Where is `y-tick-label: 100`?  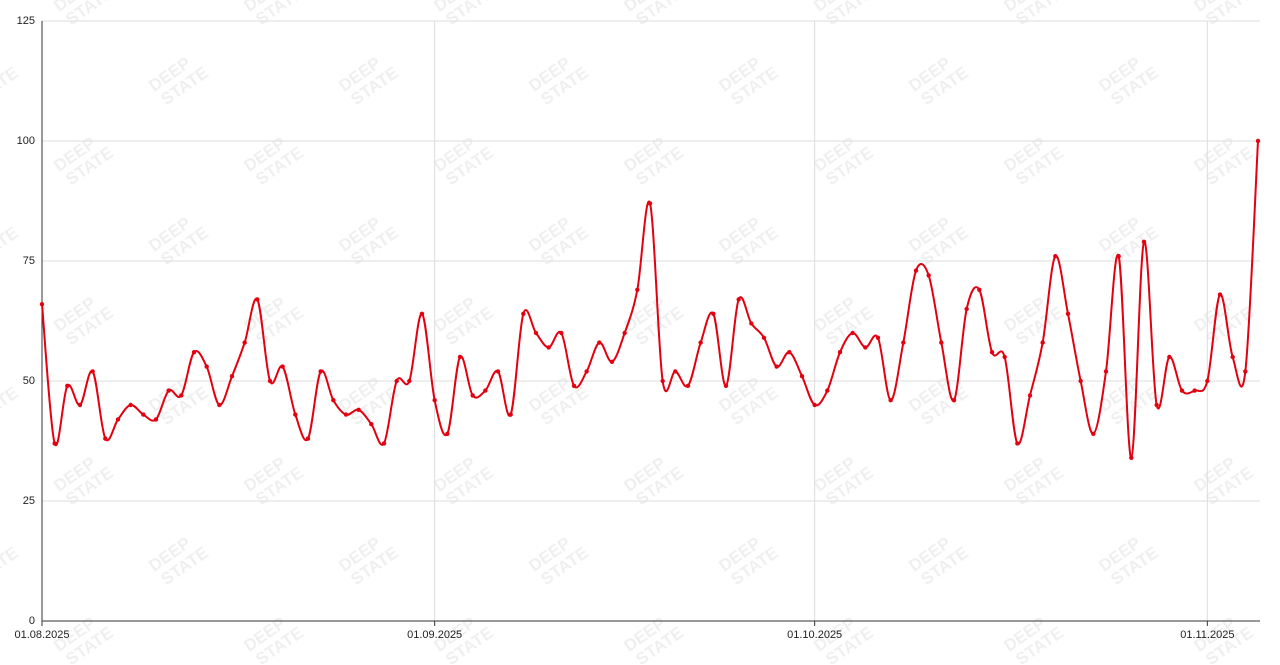 y-tick-label: 100 is located at coordinates (26, 141).